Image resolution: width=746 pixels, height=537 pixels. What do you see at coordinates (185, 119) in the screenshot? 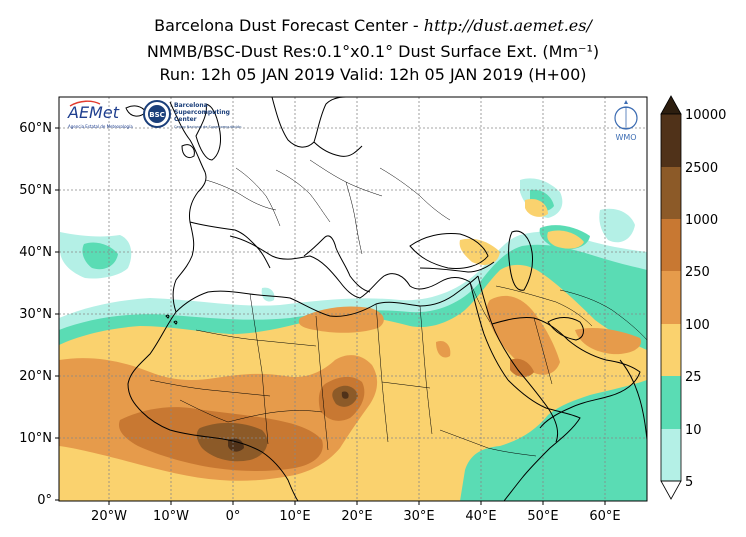
I see `bsc-logo-text-3: Center` at bounding box center [185, 119].